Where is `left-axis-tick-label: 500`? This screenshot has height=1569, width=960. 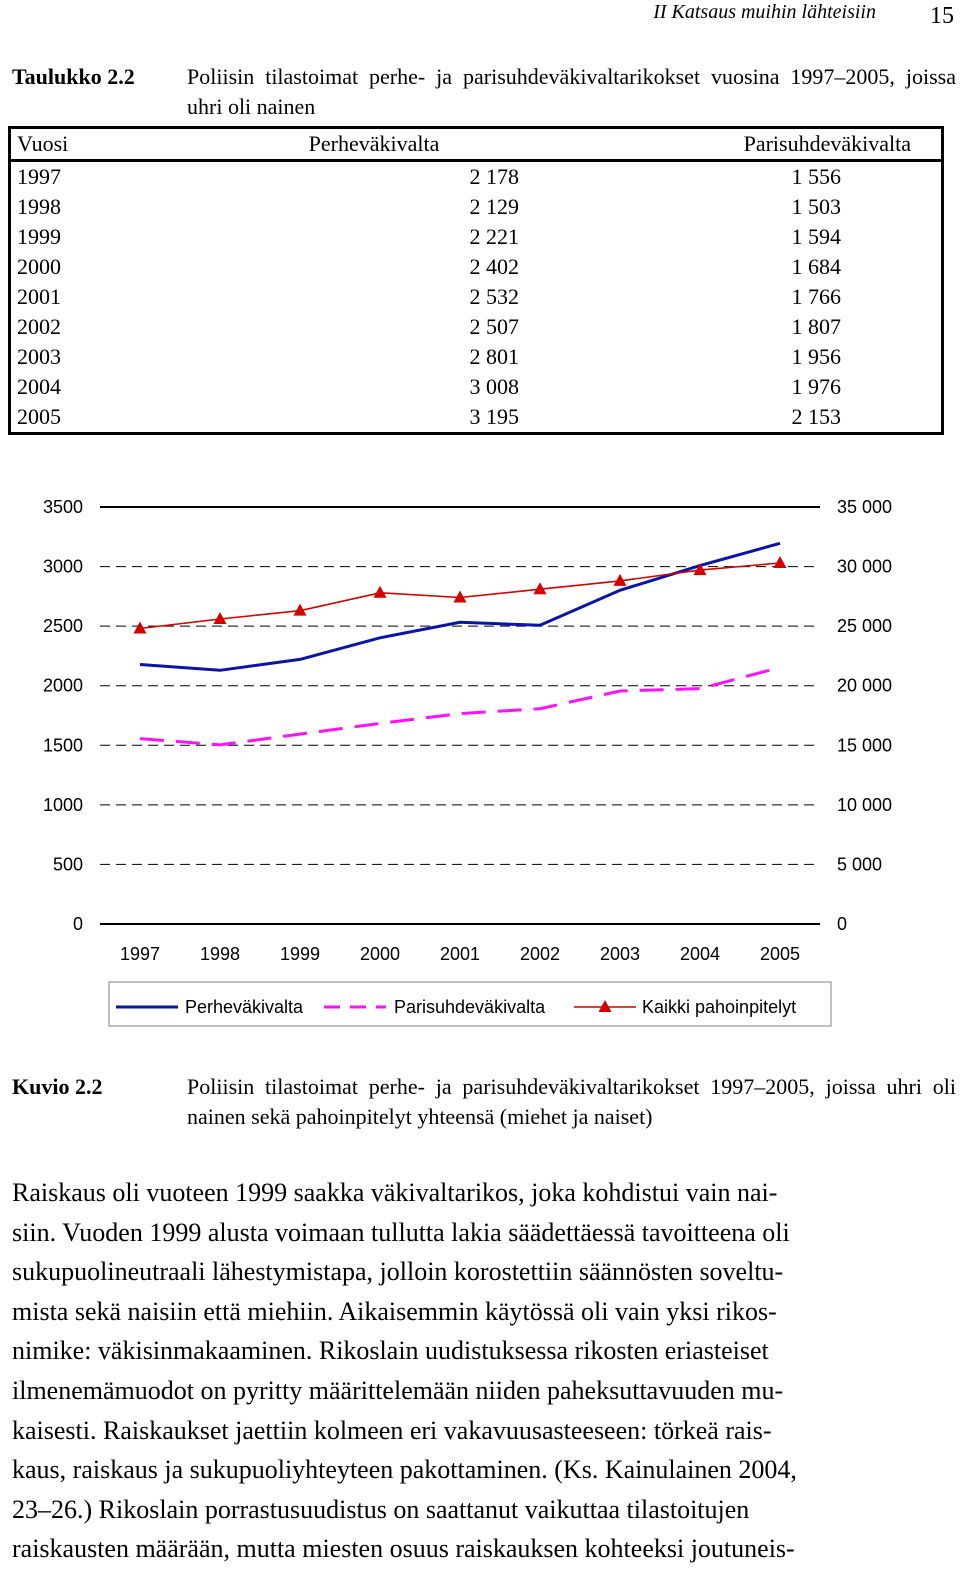 left-axis-tick-label: 500 is located at coordinates (68, 864).